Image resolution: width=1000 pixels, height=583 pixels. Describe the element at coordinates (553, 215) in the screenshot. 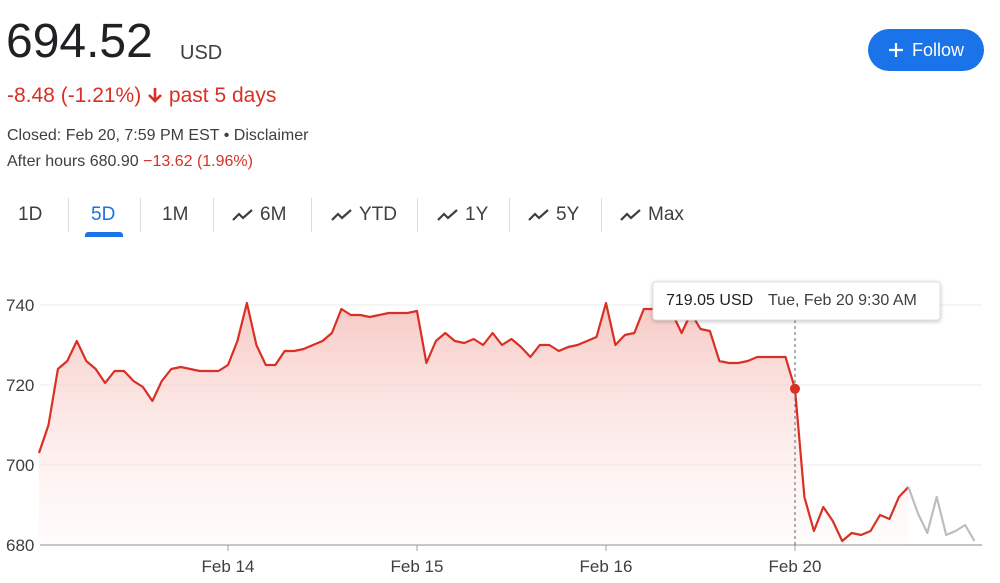

I see `range-tab: 5Y` at that location.